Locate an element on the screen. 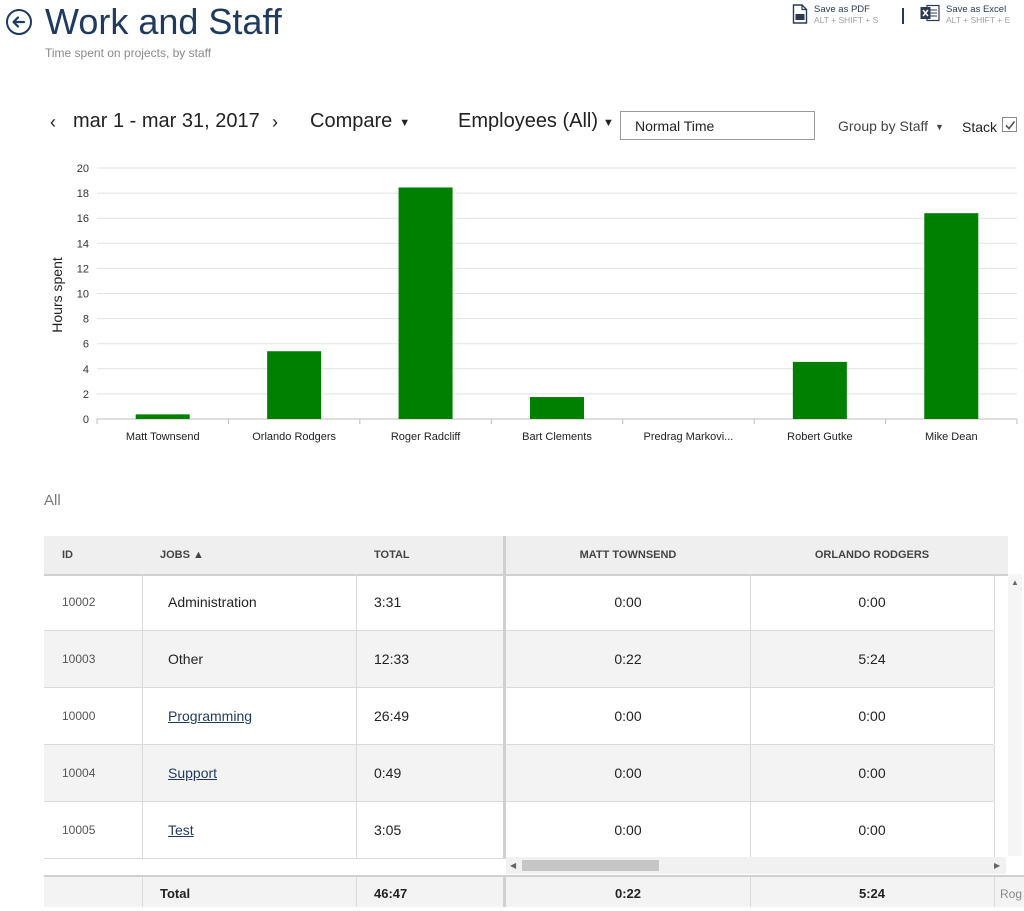  row-job: Other is located at coordinates (185, 659).